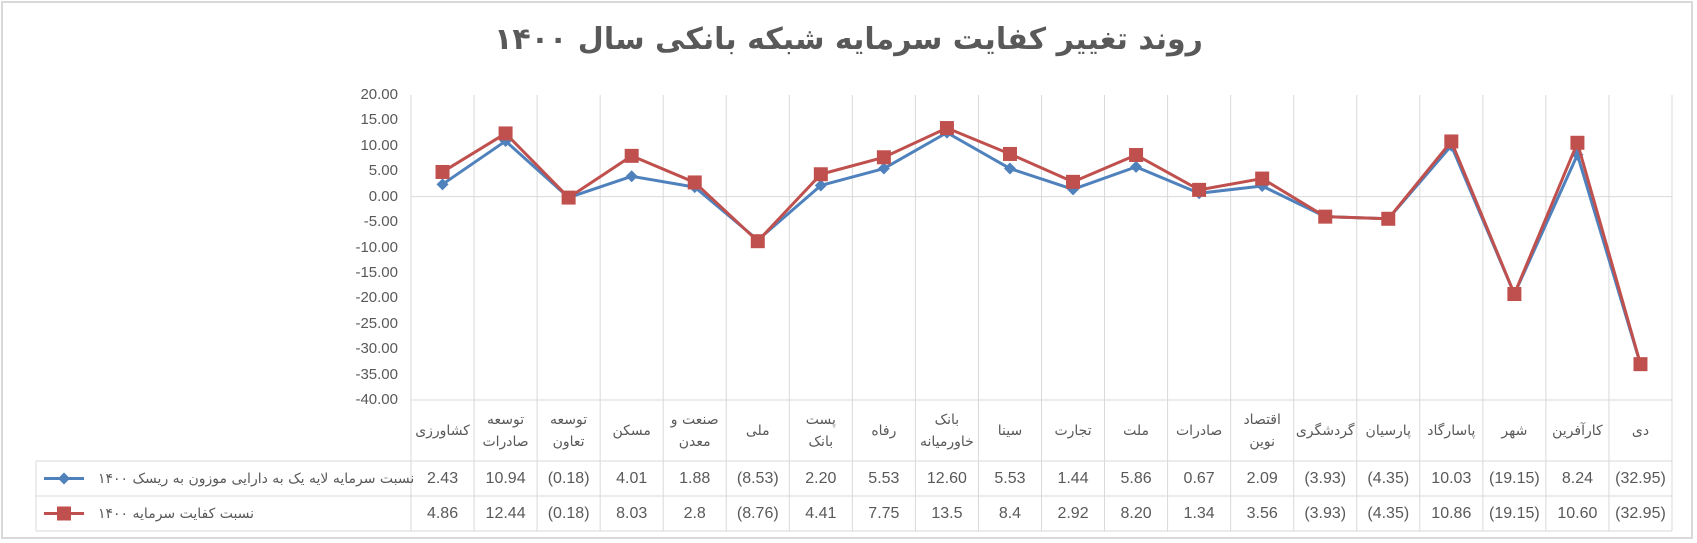 This screenshot has width=1697, height=543. What do you see at coordinates (1199, 513) in the screenshot?
I see `table-cell-series2-text: 1.34` at bounding box center [1199, 513].